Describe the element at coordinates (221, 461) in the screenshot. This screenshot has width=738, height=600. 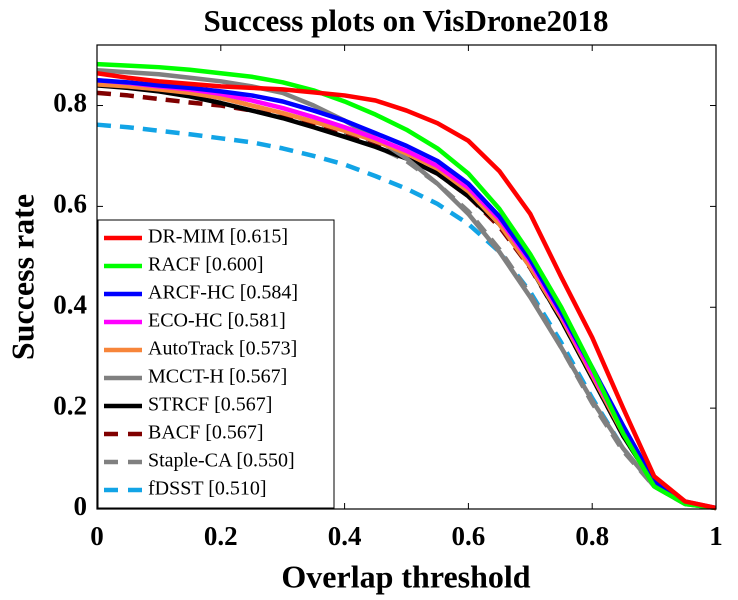
I see `legend-label: Staple-CA [0.550]` at that location.